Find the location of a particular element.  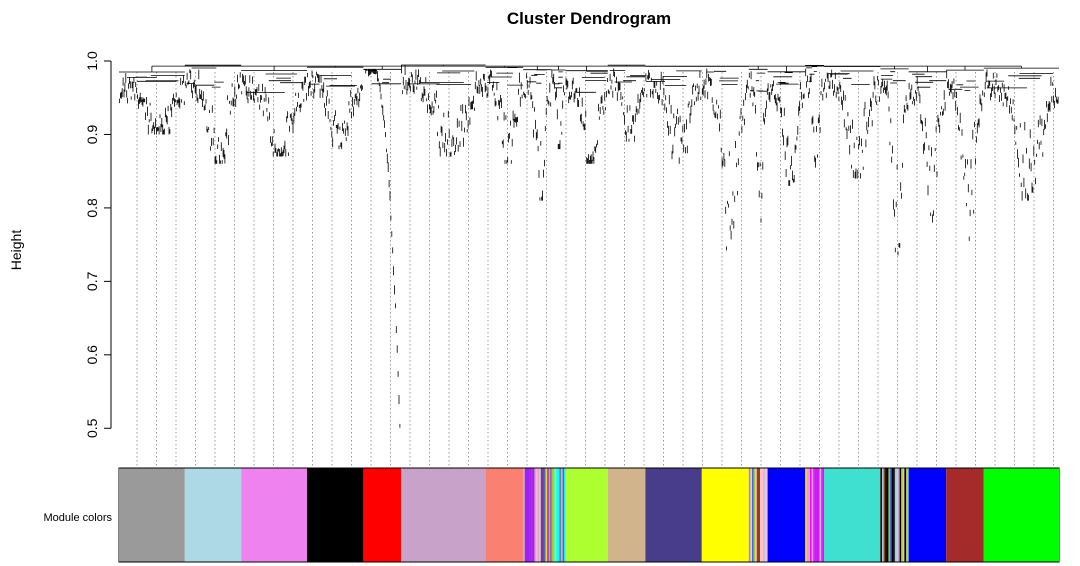

y-tick-label-3: 0.8 is located at coordinates (92, 208).